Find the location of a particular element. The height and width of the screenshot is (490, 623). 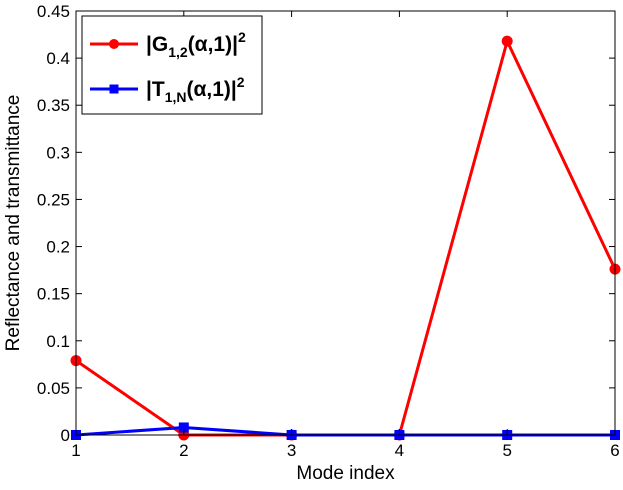

x-tick-label: 1 is located at coordinates (75, 450).